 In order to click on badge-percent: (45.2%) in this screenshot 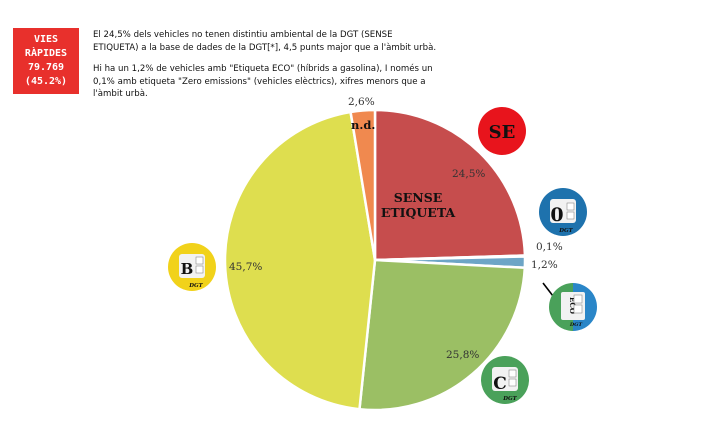, I will do `click(46, 81)`.